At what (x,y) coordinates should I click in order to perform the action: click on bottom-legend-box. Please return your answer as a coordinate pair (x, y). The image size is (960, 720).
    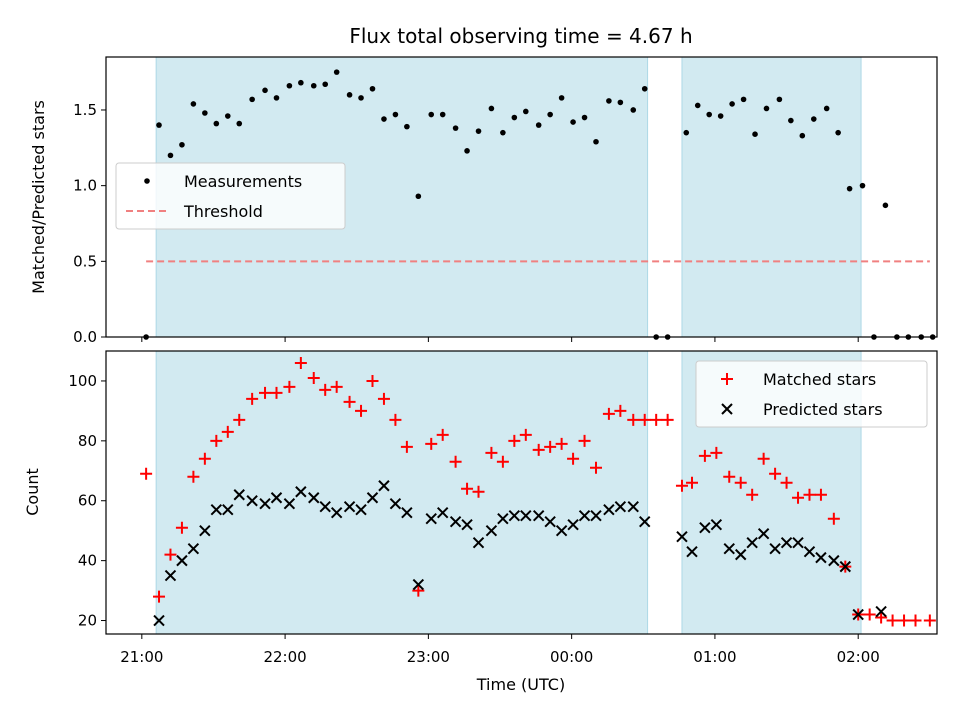
    Looking at the image, I should click on (811, 394).